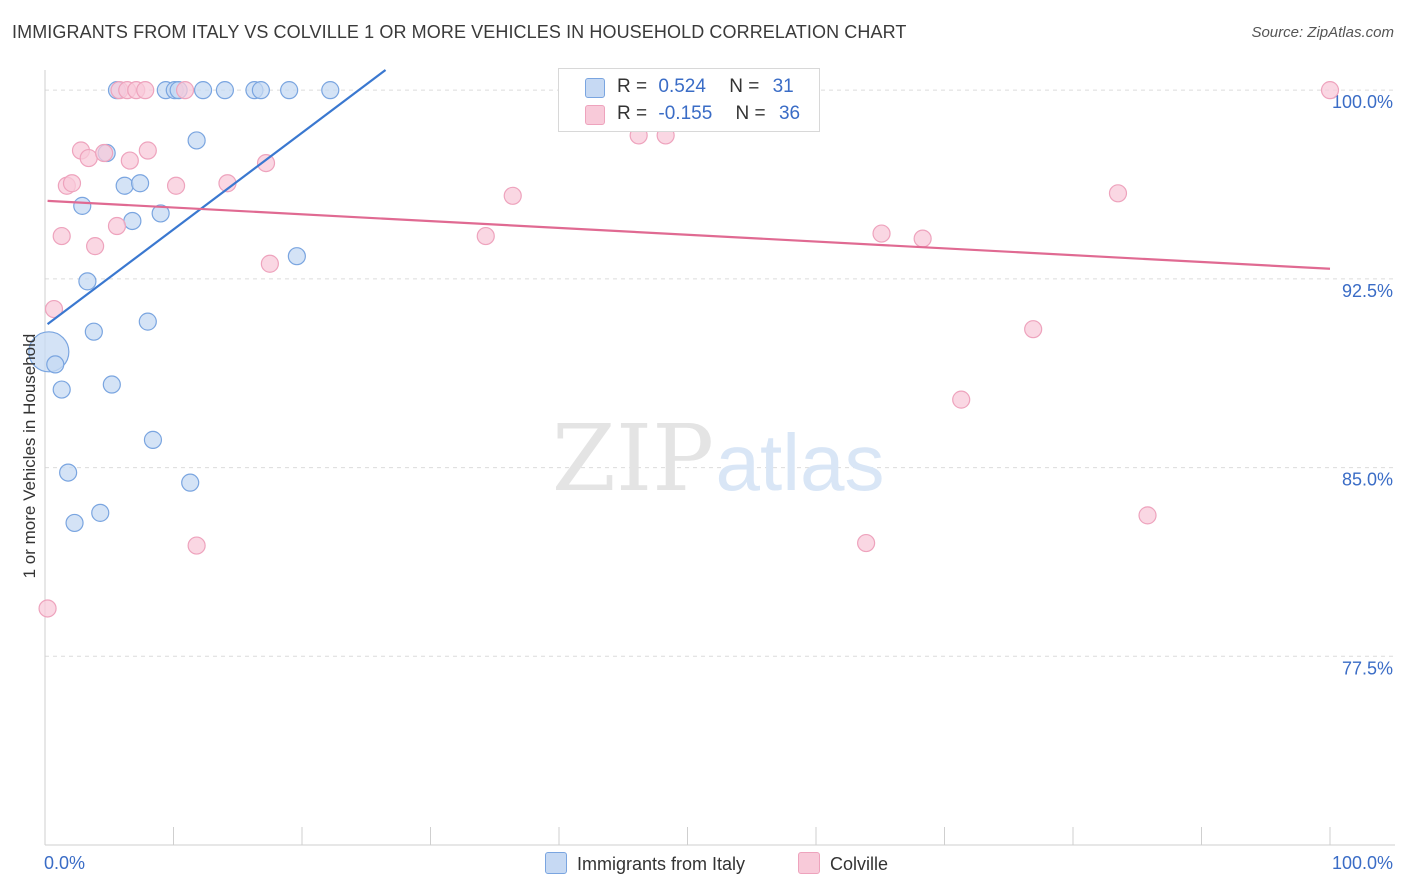 The image size is (1406, 892). I want to click on bottom-legend-swatch-colville, so click(809, 863).